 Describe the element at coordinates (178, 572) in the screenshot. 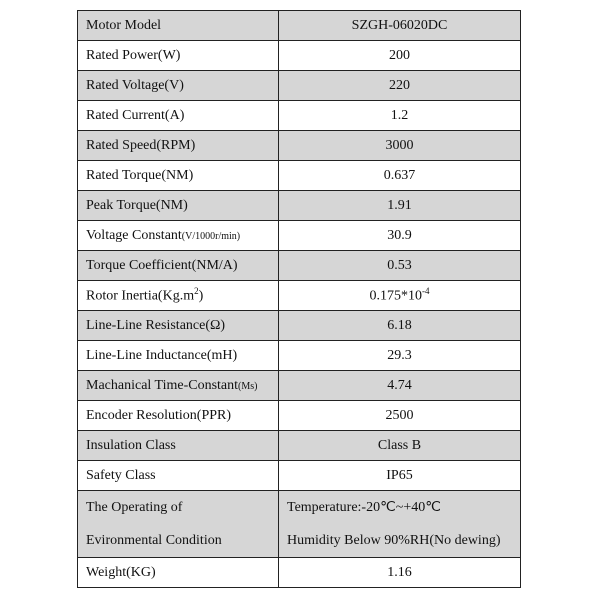

I see `label-cell: Weight(KG)` at that location.